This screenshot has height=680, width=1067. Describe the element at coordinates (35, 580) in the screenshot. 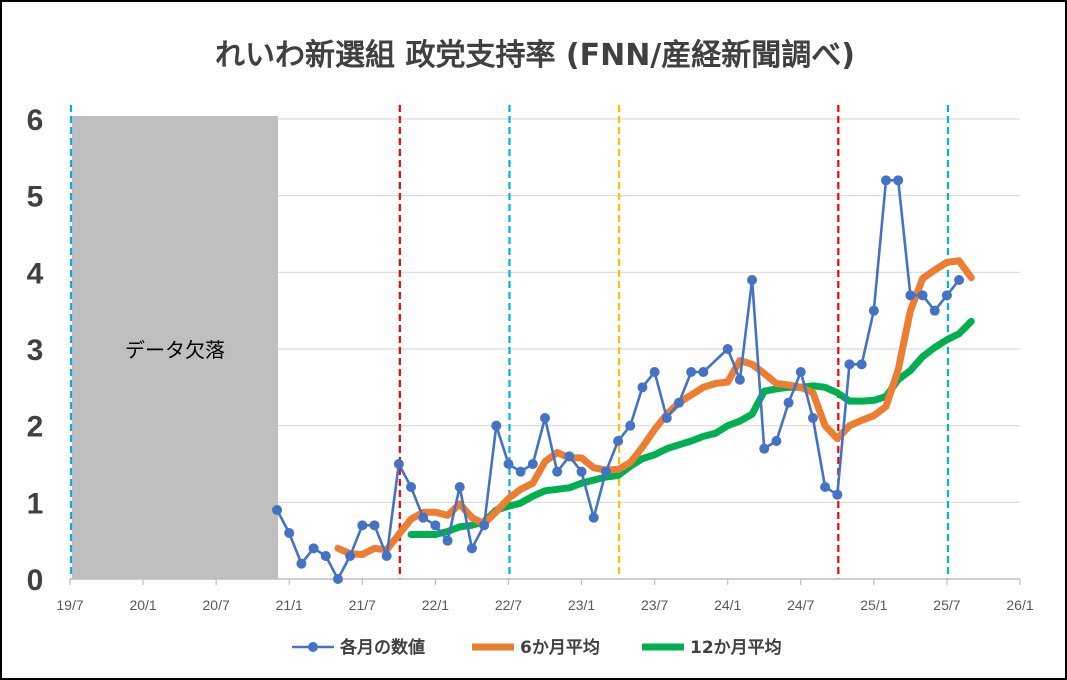

I see `y-tick-label: 0` at that location.